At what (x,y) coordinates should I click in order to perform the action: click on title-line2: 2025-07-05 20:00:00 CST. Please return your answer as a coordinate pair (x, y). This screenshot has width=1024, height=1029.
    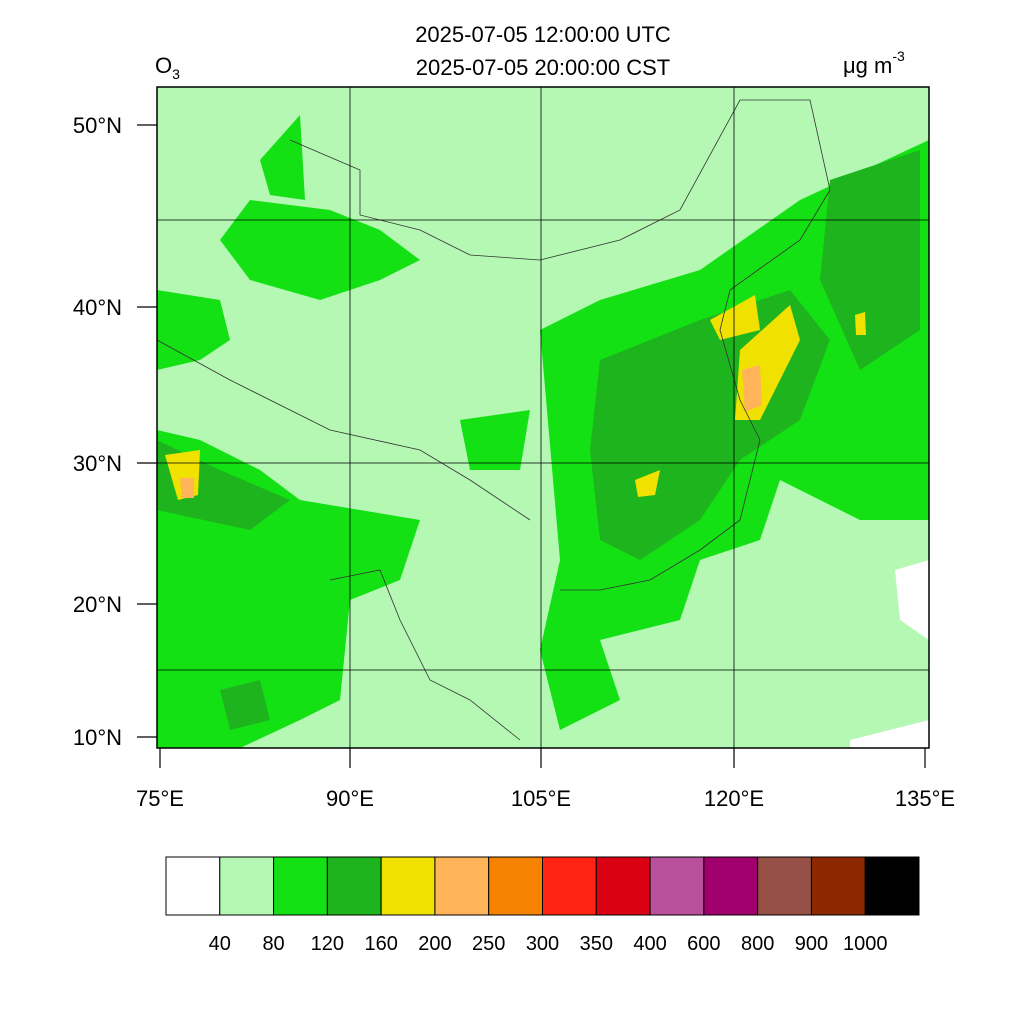
    Looking at the image, I should click on (543, 67).